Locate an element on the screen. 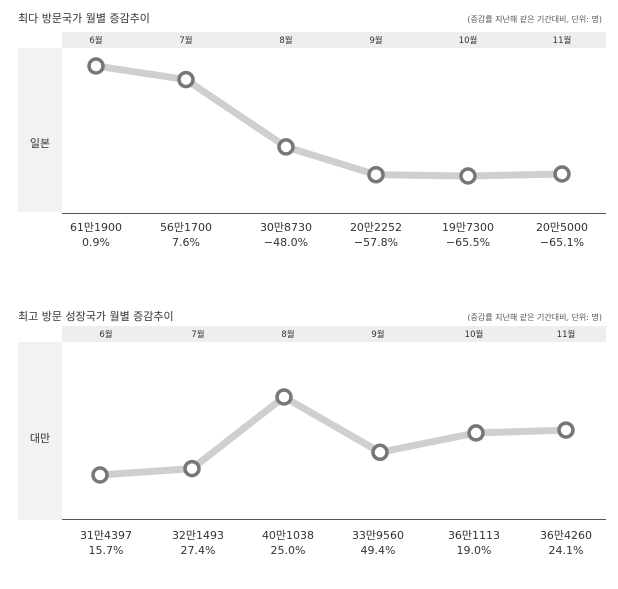 The height and width of the screenshot is (589, 618). line-plot is located at coordinates (333, 436).